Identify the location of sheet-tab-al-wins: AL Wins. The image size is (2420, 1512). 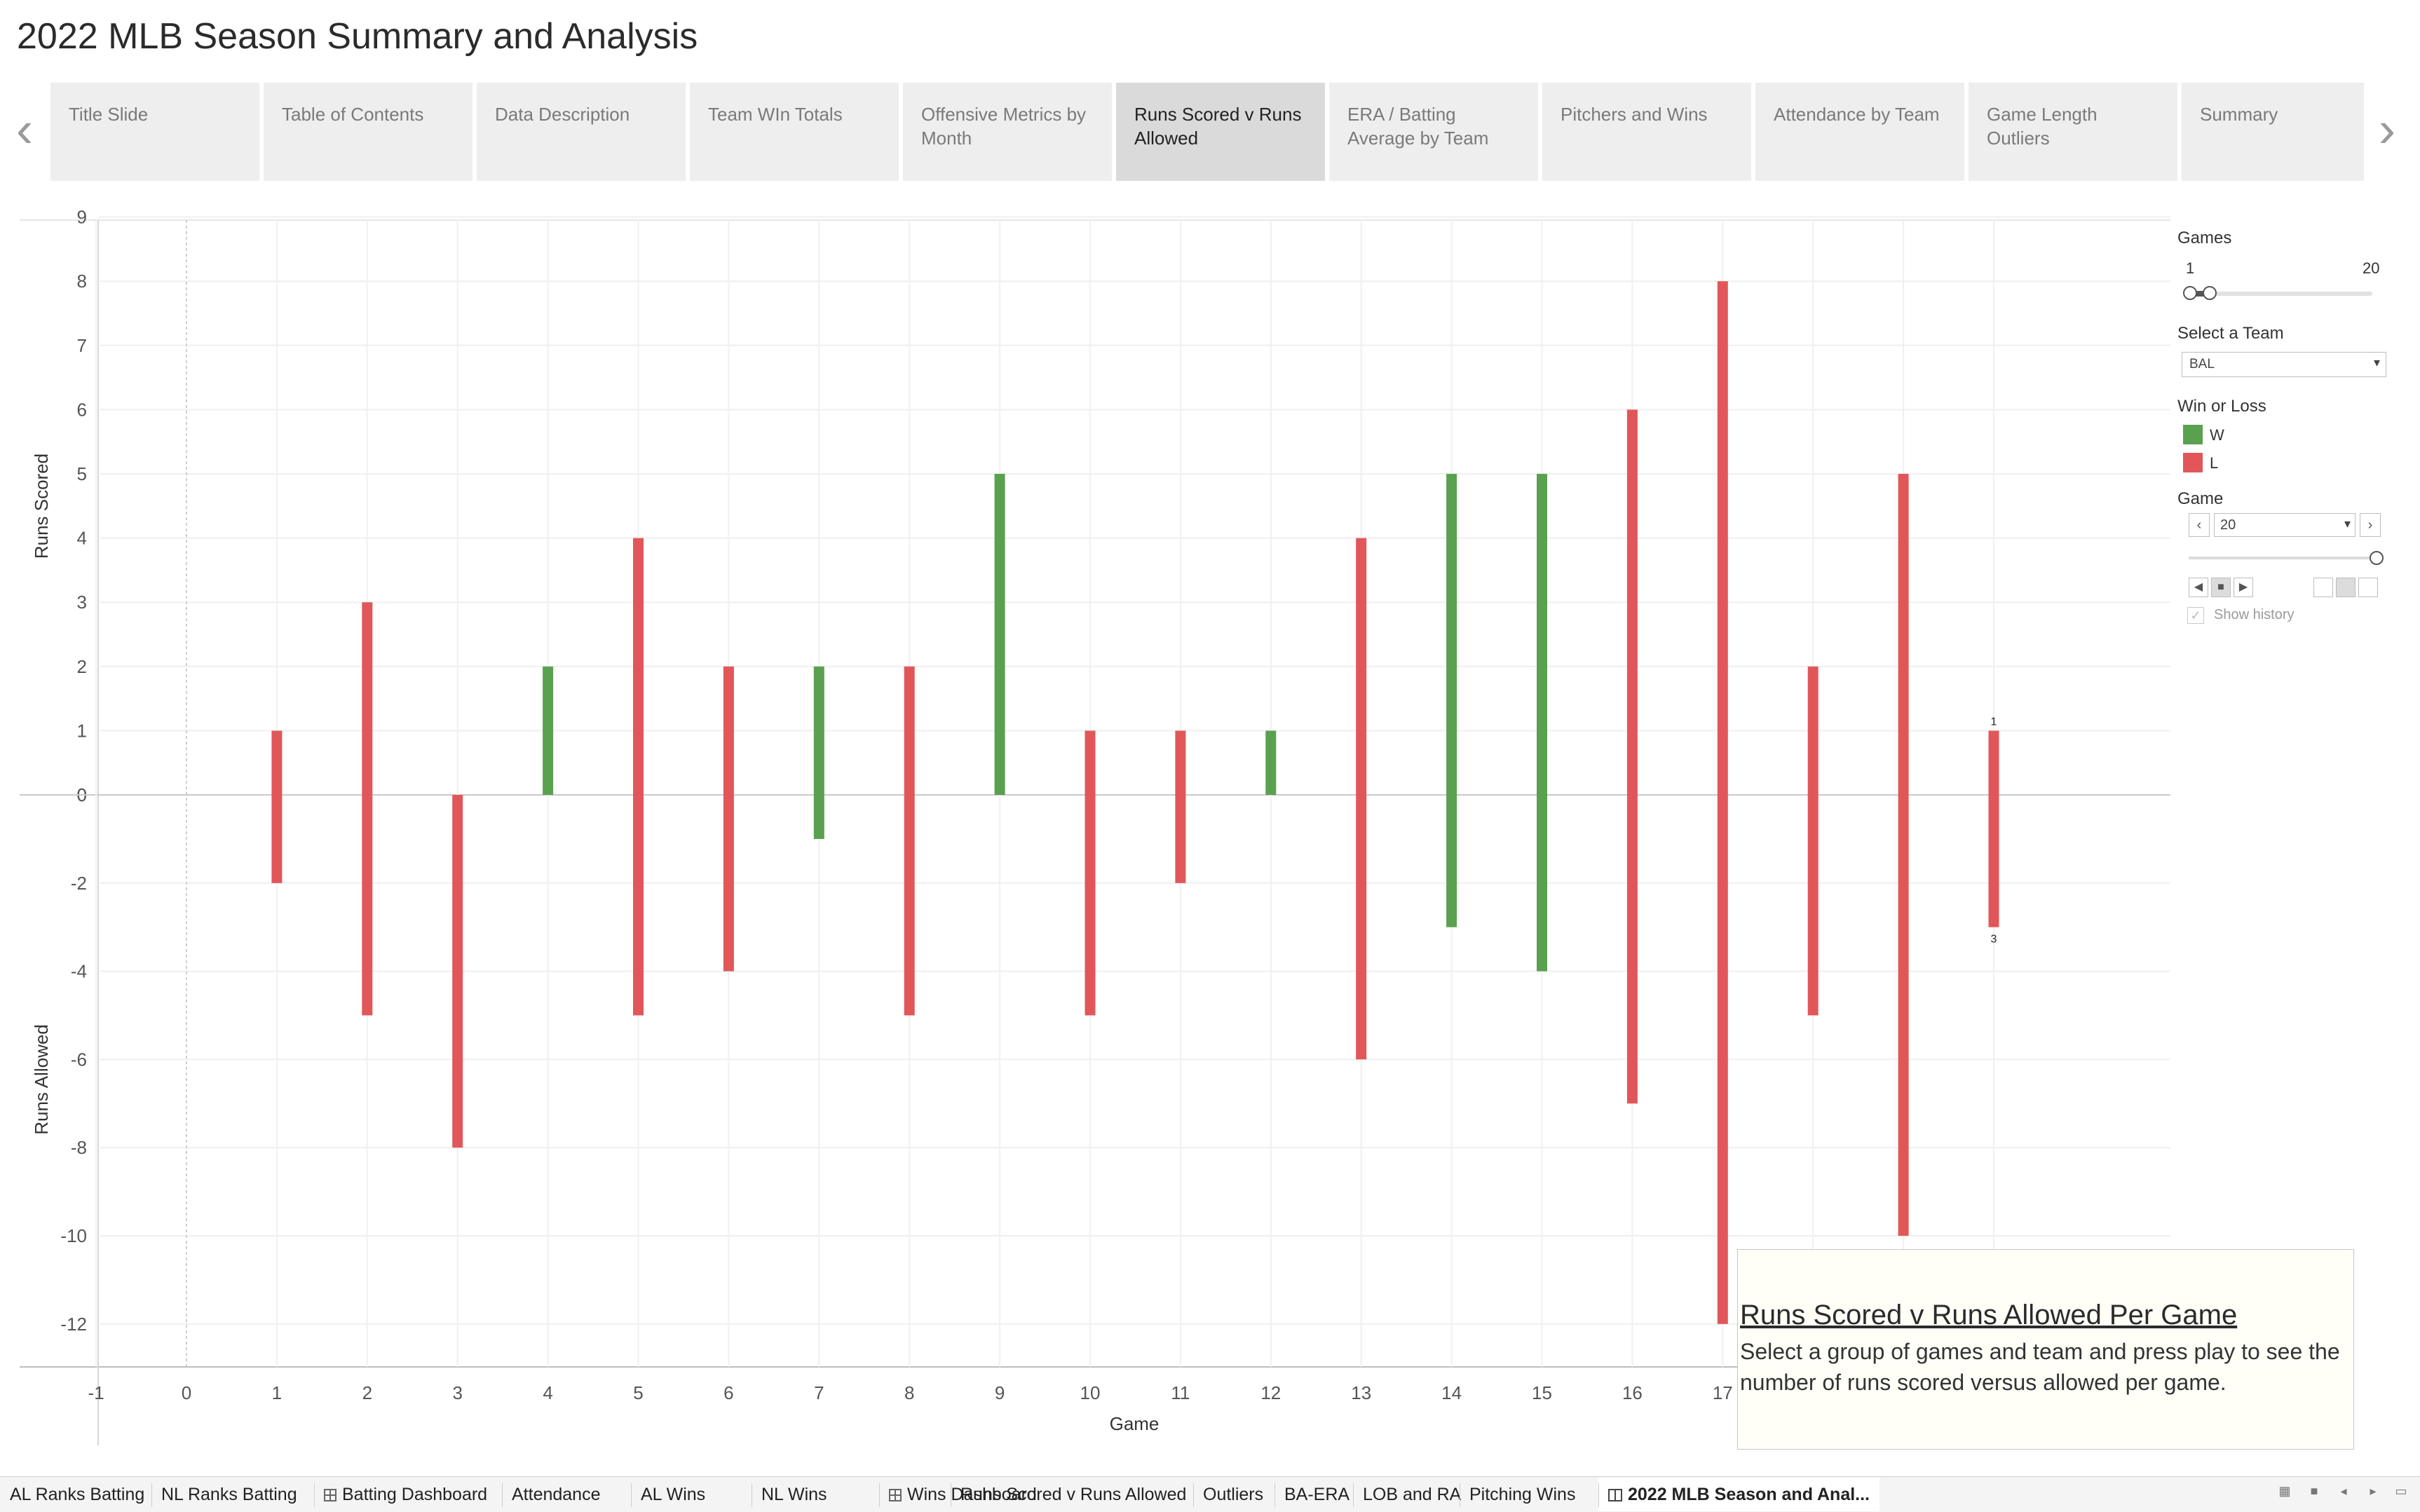
(673, 1494).